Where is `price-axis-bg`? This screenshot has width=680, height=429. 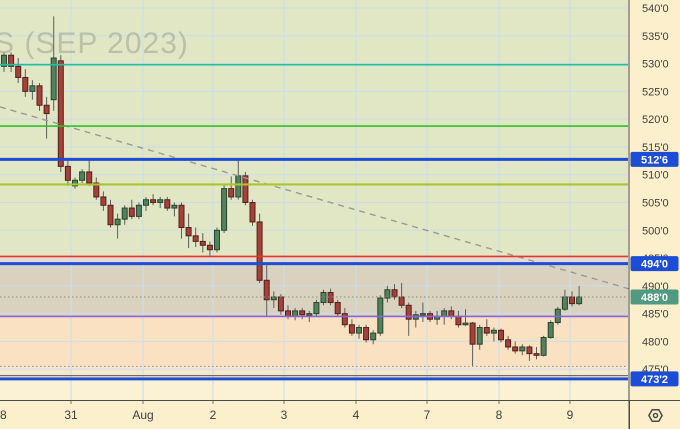 price-axis-bg is located at coordinates (654, 200).